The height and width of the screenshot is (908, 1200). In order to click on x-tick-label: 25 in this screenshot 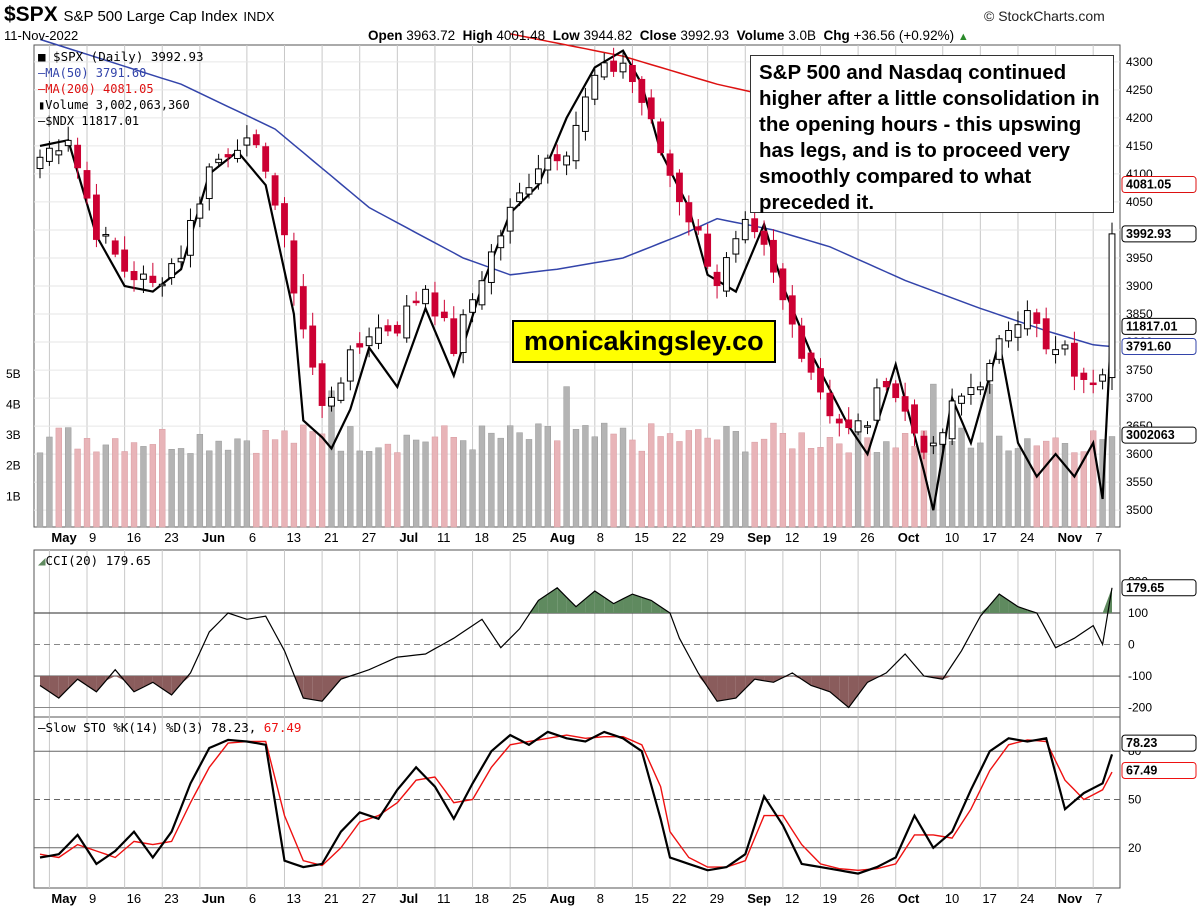, I will do `click(519, 537)`.